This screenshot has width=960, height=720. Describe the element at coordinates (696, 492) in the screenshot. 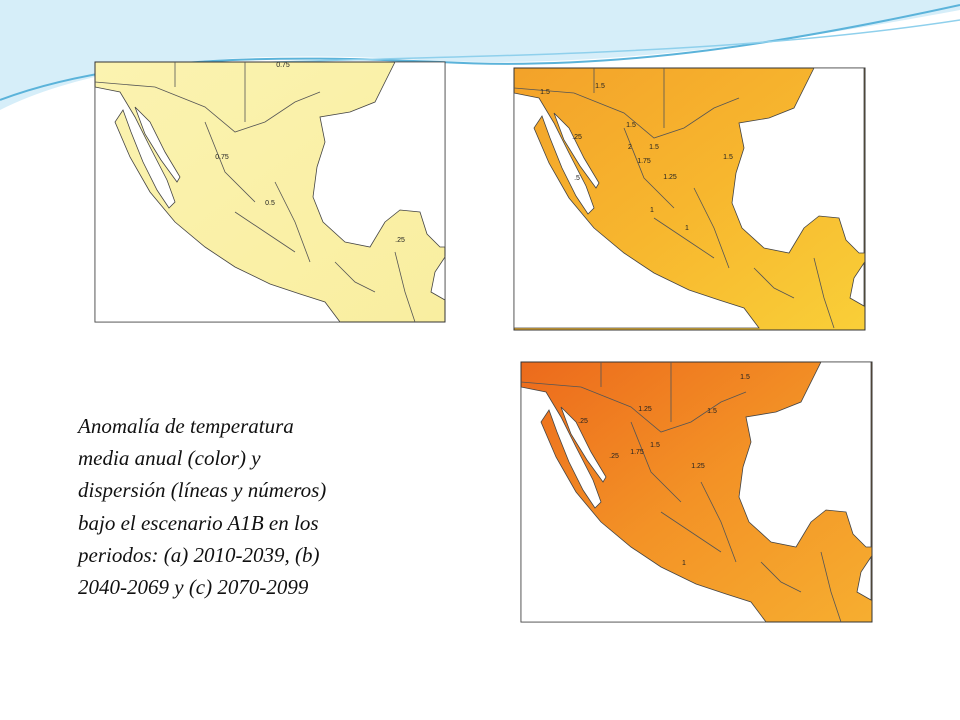

I see `map-c: 1.5 .25 1.25 1.5 .25 1.5 1.75 1.25 1` at that location.